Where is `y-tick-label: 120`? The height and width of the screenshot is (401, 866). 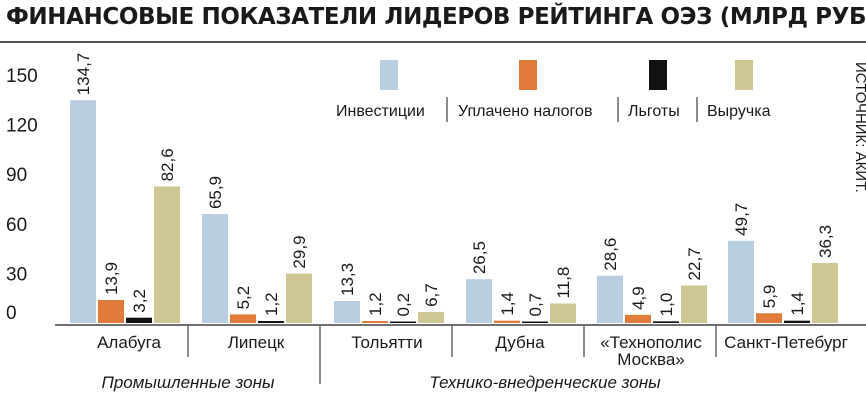 y-tick-label: 120 is located at coordinates (22, 126).